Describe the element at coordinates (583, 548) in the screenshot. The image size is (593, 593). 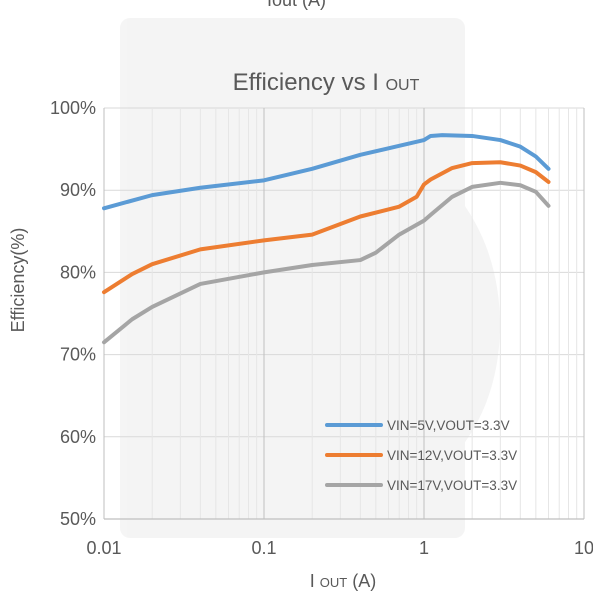
I see `x-tick-label: 10` at that location.